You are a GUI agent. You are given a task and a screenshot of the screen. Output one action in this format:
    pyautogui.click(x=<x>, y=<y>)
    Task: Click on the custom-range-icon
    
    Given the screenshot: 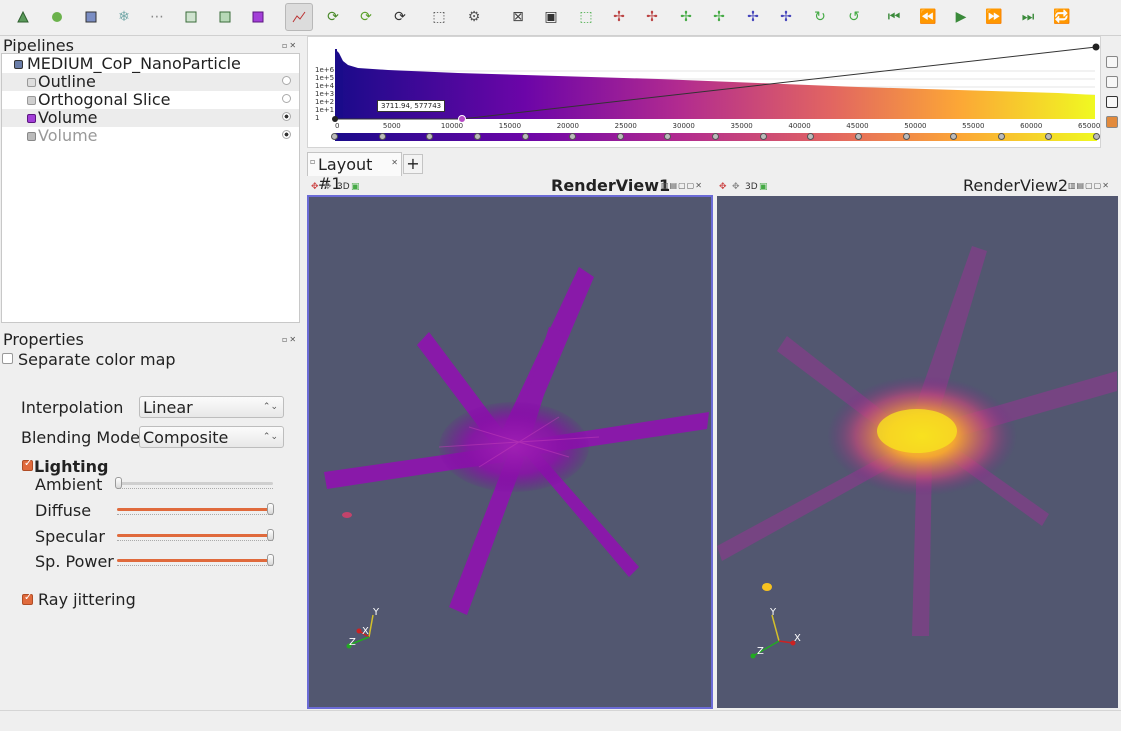 What is the action you would take?
    pyautogui.click(x=1112, y=82)
    